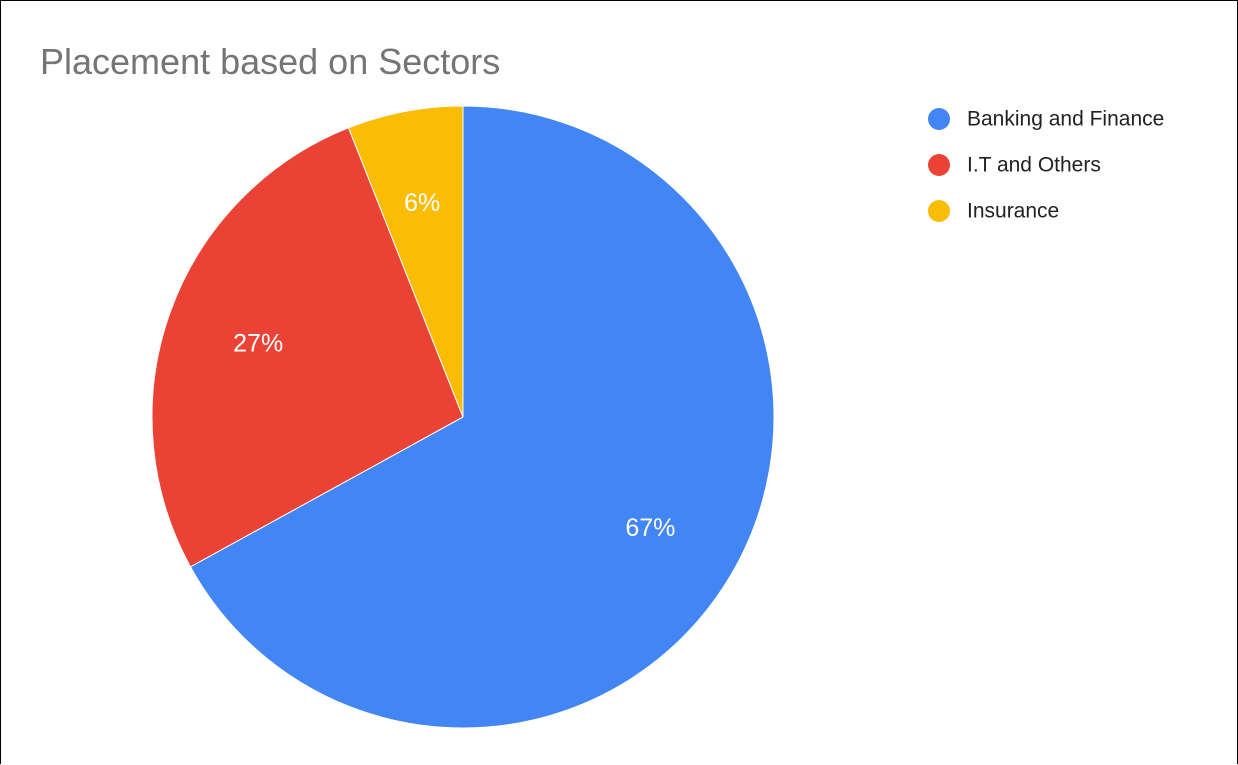  I want to click on pie-slice-insurance, so click(405, 261).